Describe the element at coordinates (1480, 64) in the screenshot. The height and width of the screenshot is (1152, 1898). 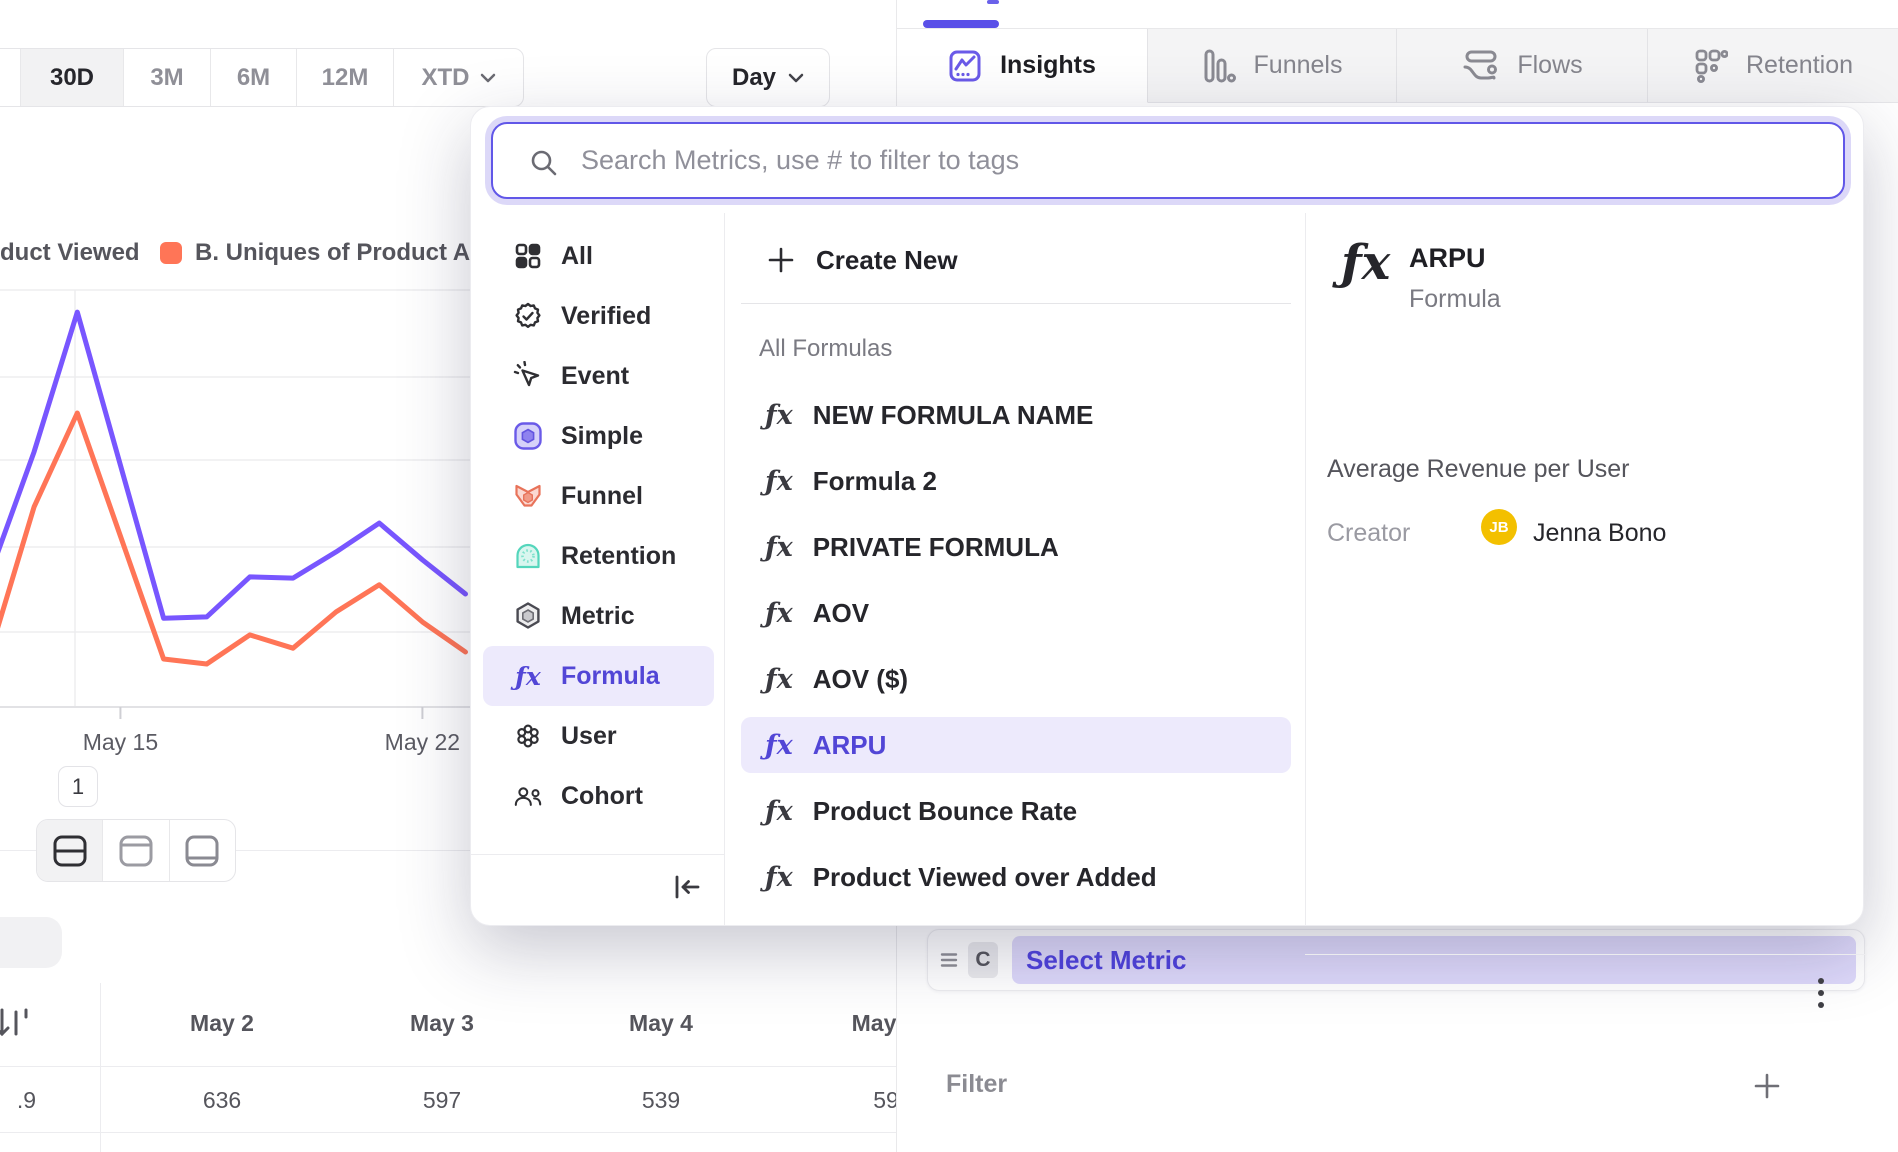
I see `flows-icon` at that location.